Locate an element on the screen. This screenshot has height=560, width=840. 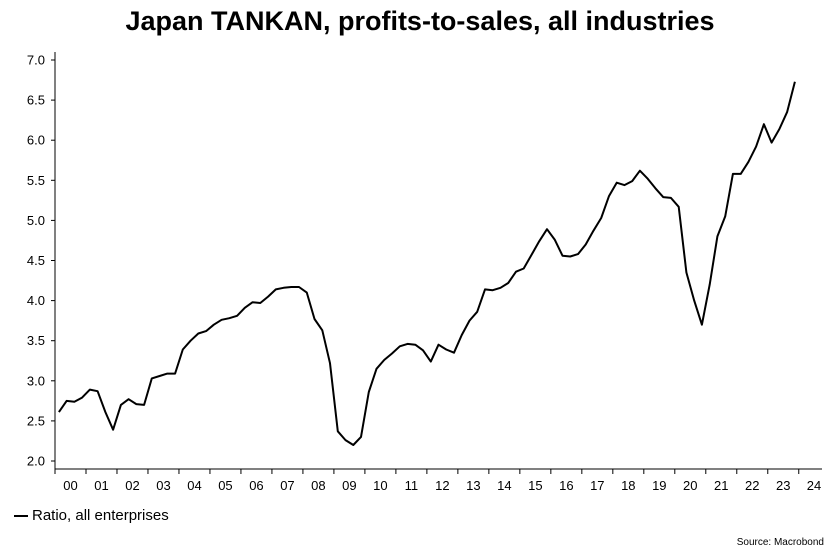
x-tick-label: 19 is located at coordinates (659, 485).